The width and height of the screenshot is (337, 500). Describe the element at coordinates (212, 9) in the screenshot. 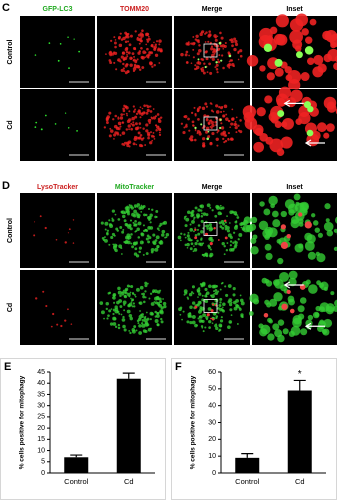

I see `column-header: Merge` at that location.